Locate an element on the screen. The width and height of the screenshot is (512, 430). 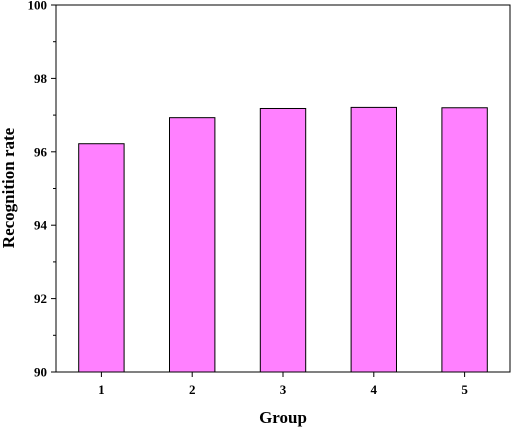
x-tick-label: 5 is located at coordinates (464, 389).